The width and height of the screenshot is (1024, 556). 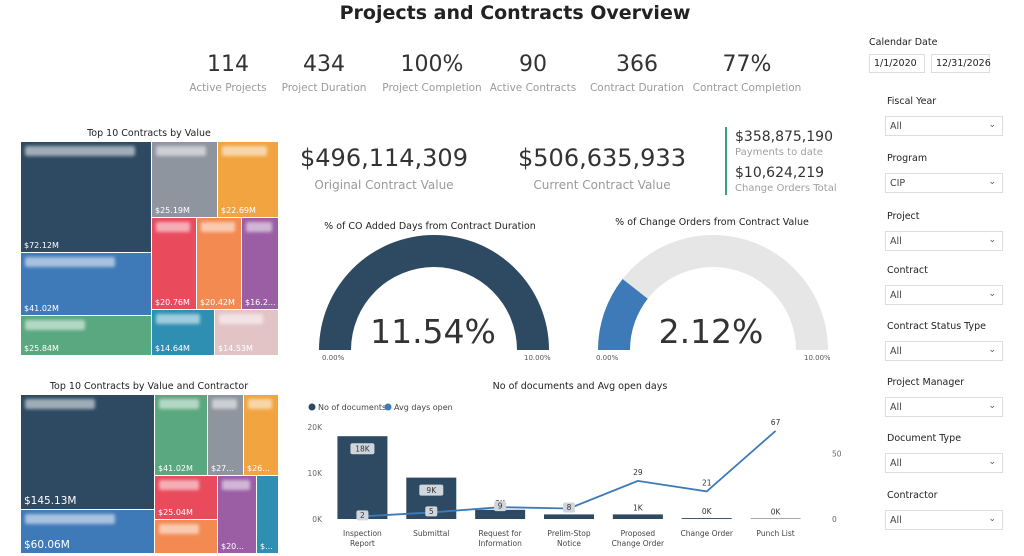 What do you see at coordinates (726, 161) in the screenshot?
I see `payments-accent-bar` at bounding box center [726, 161].